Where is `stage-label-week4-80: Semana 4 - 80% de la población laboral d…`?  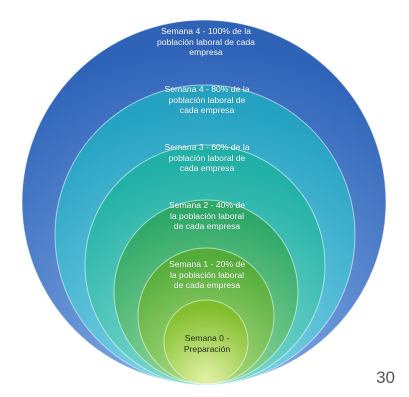
stage-label-week4-80: Semana 4 - 80% de la población laboral d… is located at coordinates (207, 99).